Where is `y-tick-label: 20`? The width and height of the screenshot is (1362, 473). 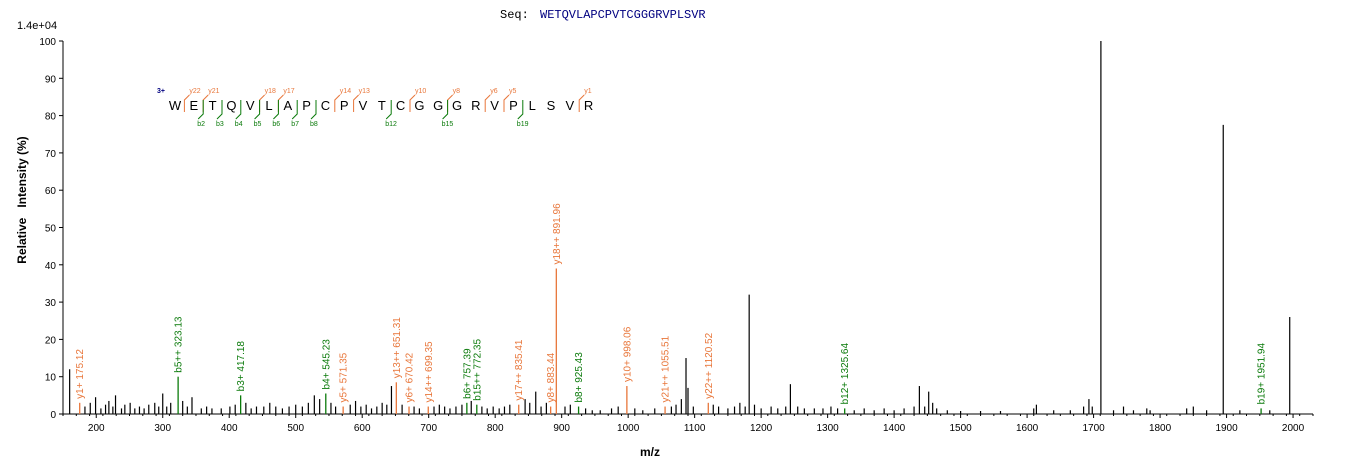
y-tick-label: 20 is located at coordinates (51, 340).